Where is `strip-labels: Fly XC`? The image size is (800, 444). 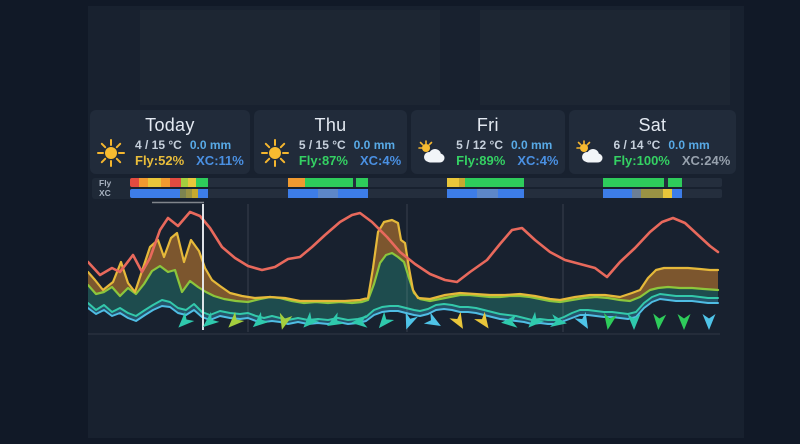
strip-labels: Fly XC is located at coordinates (111, 188).